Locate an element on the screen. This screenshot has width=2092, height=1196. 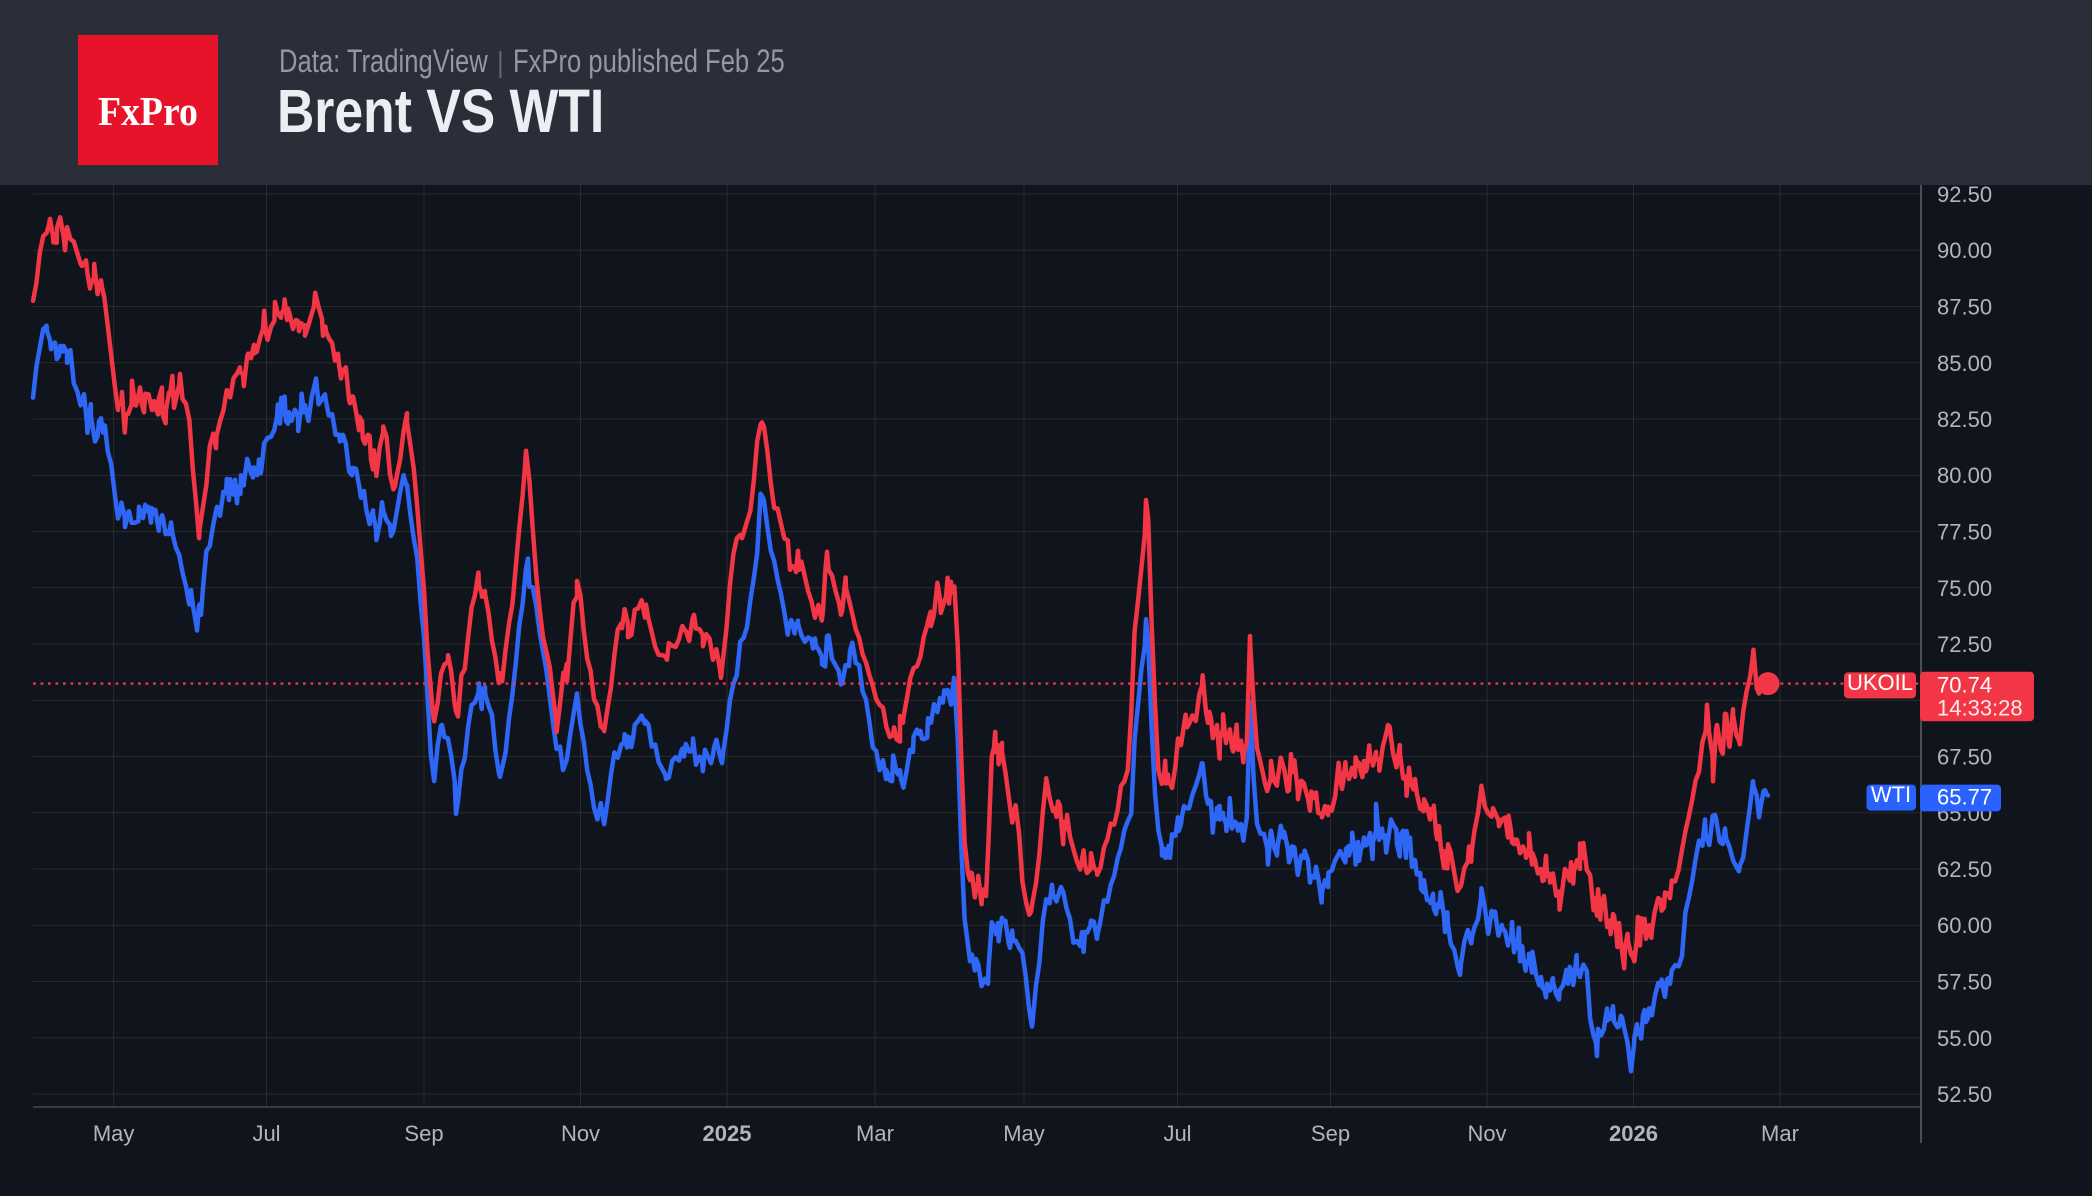
svg-text: 57.50 is located at coordinates (1964, 982).